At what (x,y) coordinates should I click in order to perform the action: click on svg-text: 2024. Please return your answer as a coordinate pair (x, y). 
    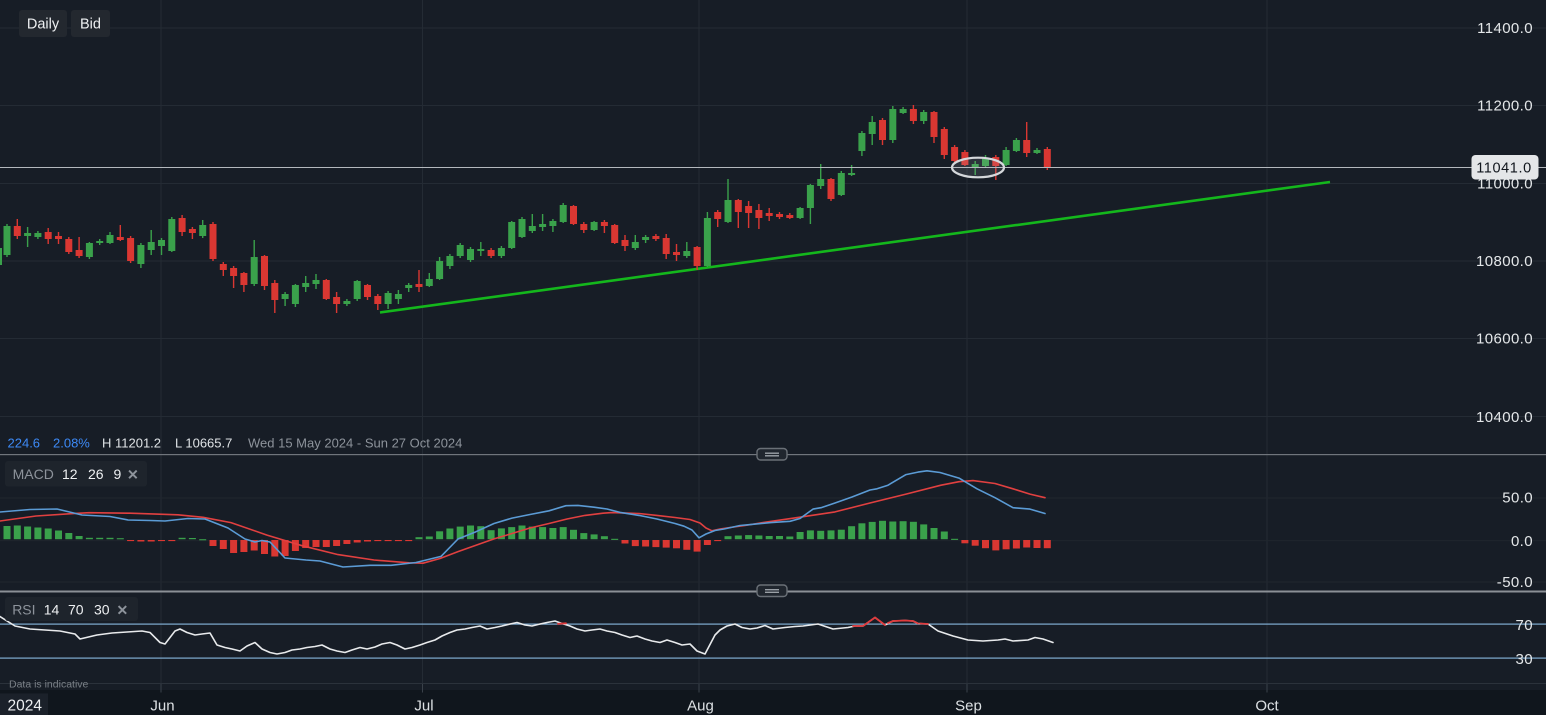
    Looking at the image, I should click on (25, 706).